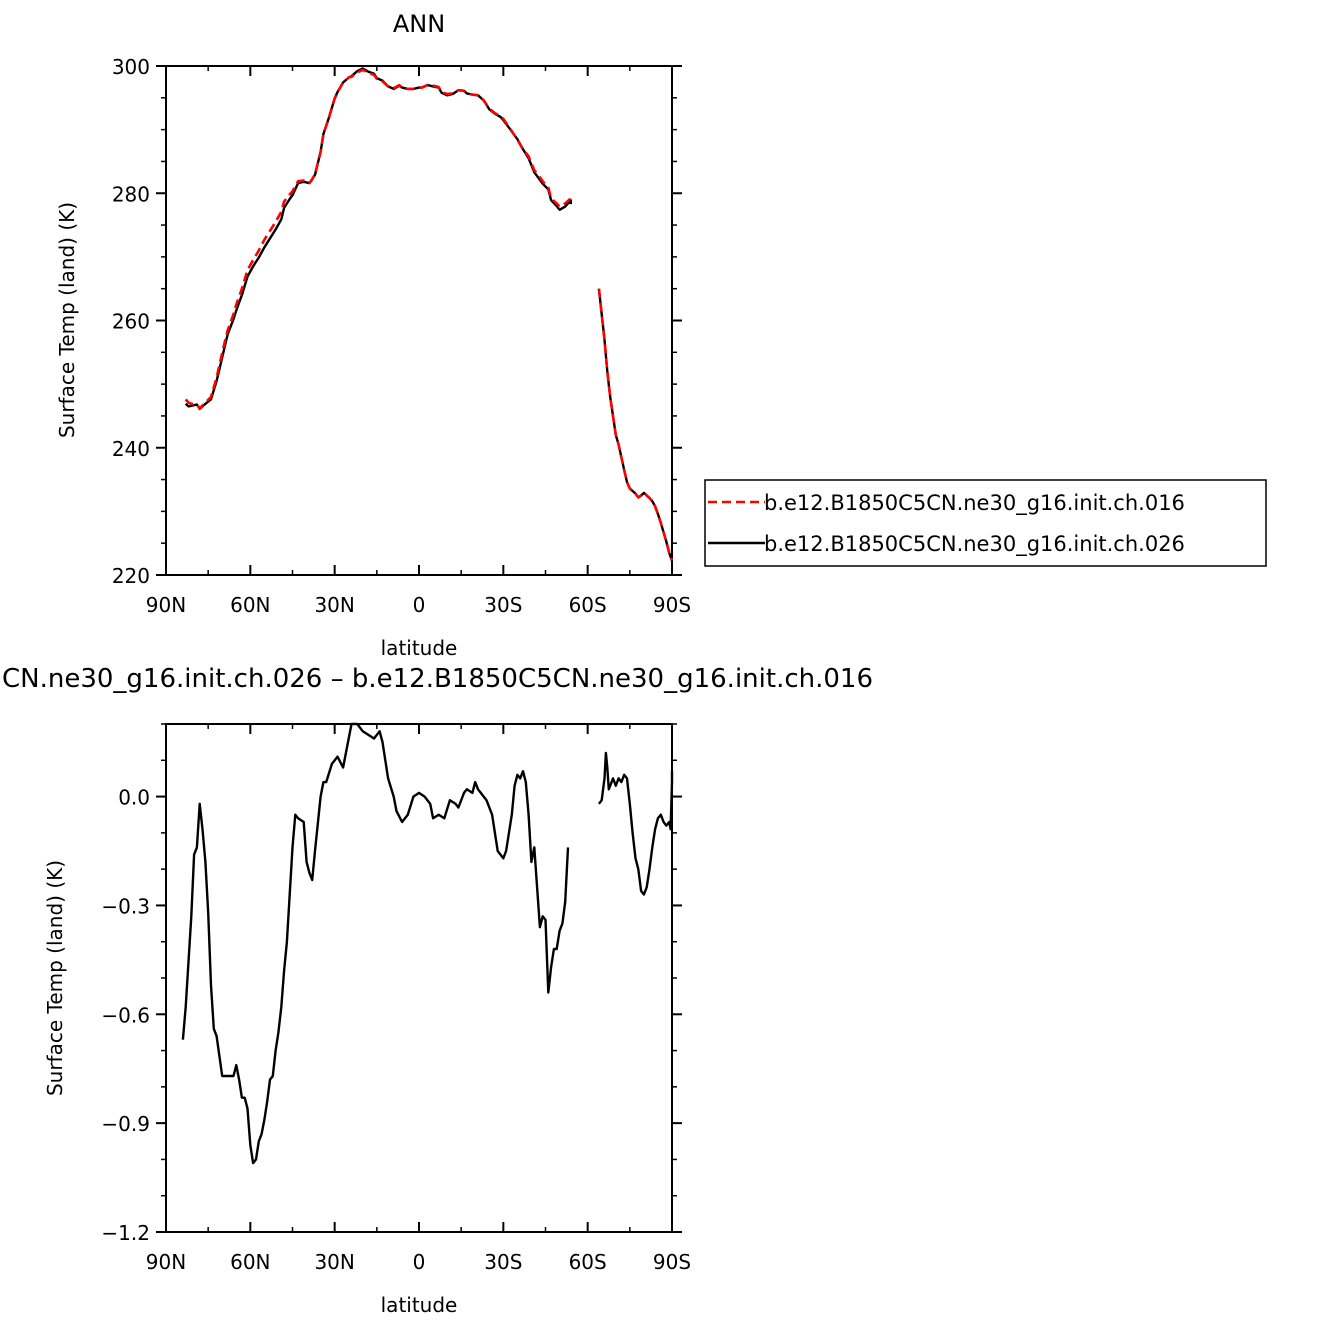 The width and height of the screenshot is (1322, 1325). Describe the element at coordinates (131, 449) in the screenshot. I see `top-y-tick-label-3: 240` at that location.